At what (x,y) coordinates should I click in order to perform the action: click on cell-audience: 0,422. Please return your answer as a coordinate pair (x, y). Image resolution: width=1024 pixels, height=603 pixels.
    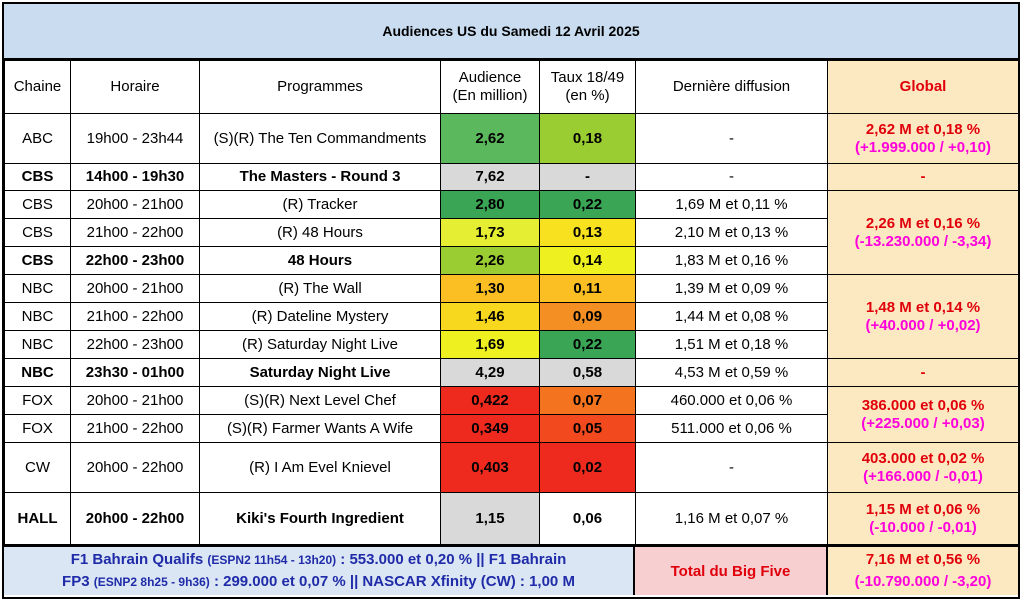
    Looking at the image, I should click on (490, 400).